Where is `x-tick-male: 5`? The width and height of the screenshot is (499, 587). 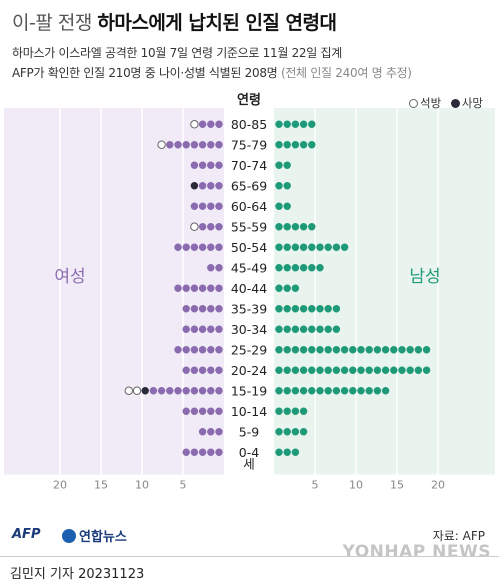 x-tick-male: 5 is located at coordinates (315, 485).